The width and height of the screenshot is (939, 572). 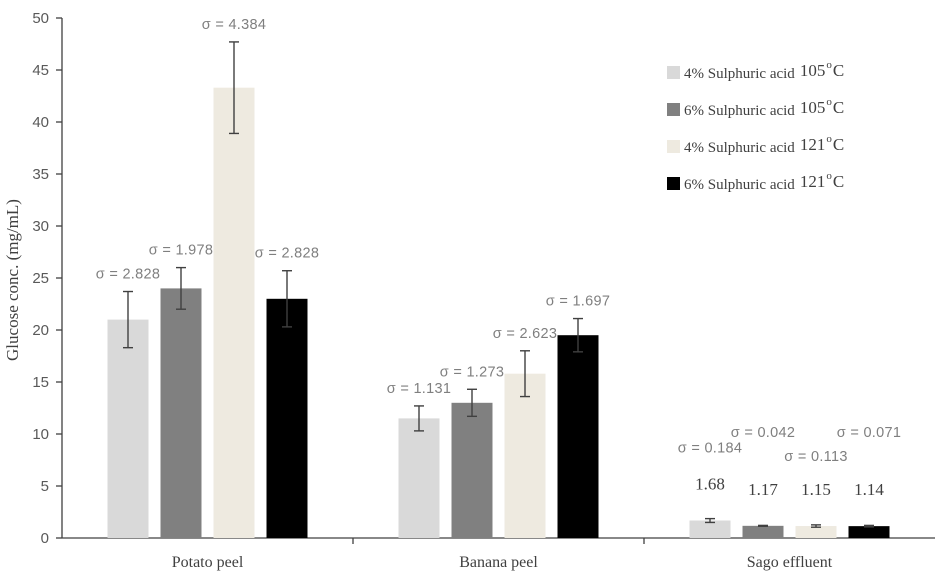 I want to click on sigma-label: σ = 0.042, so click(x=763, y=433).